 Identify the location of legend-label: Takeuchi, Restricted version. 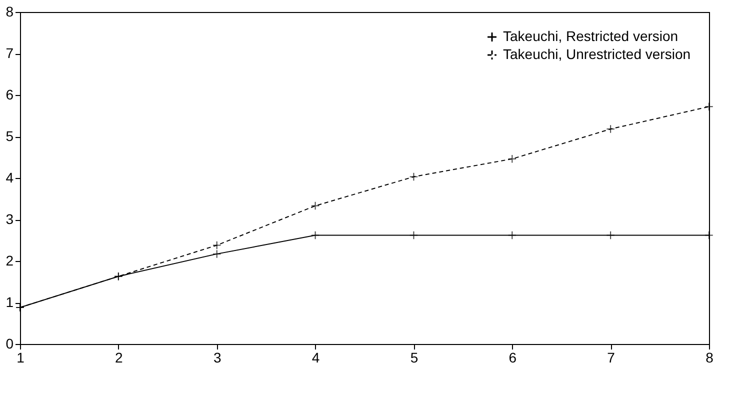
(590, 36).